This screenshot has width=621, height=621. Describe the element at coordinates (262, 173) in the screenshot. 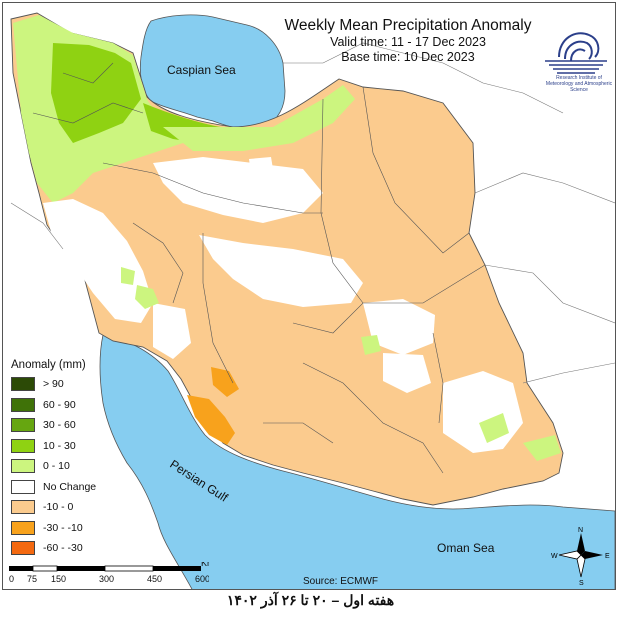

I see `nochange-east-patch` at that location.